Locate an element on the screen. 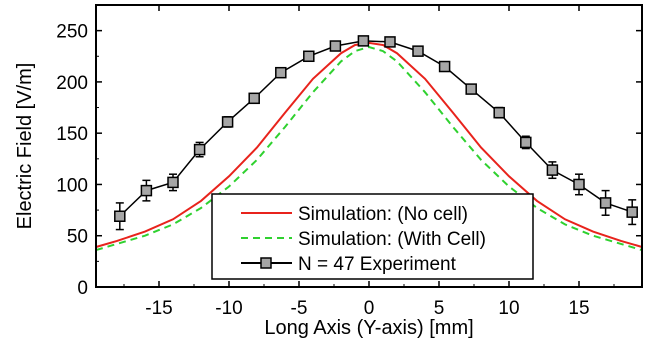 Image resolution: width=657 pixels, height=347 pixels. x-tick-label: 10 is located at coordinates (508, 308).